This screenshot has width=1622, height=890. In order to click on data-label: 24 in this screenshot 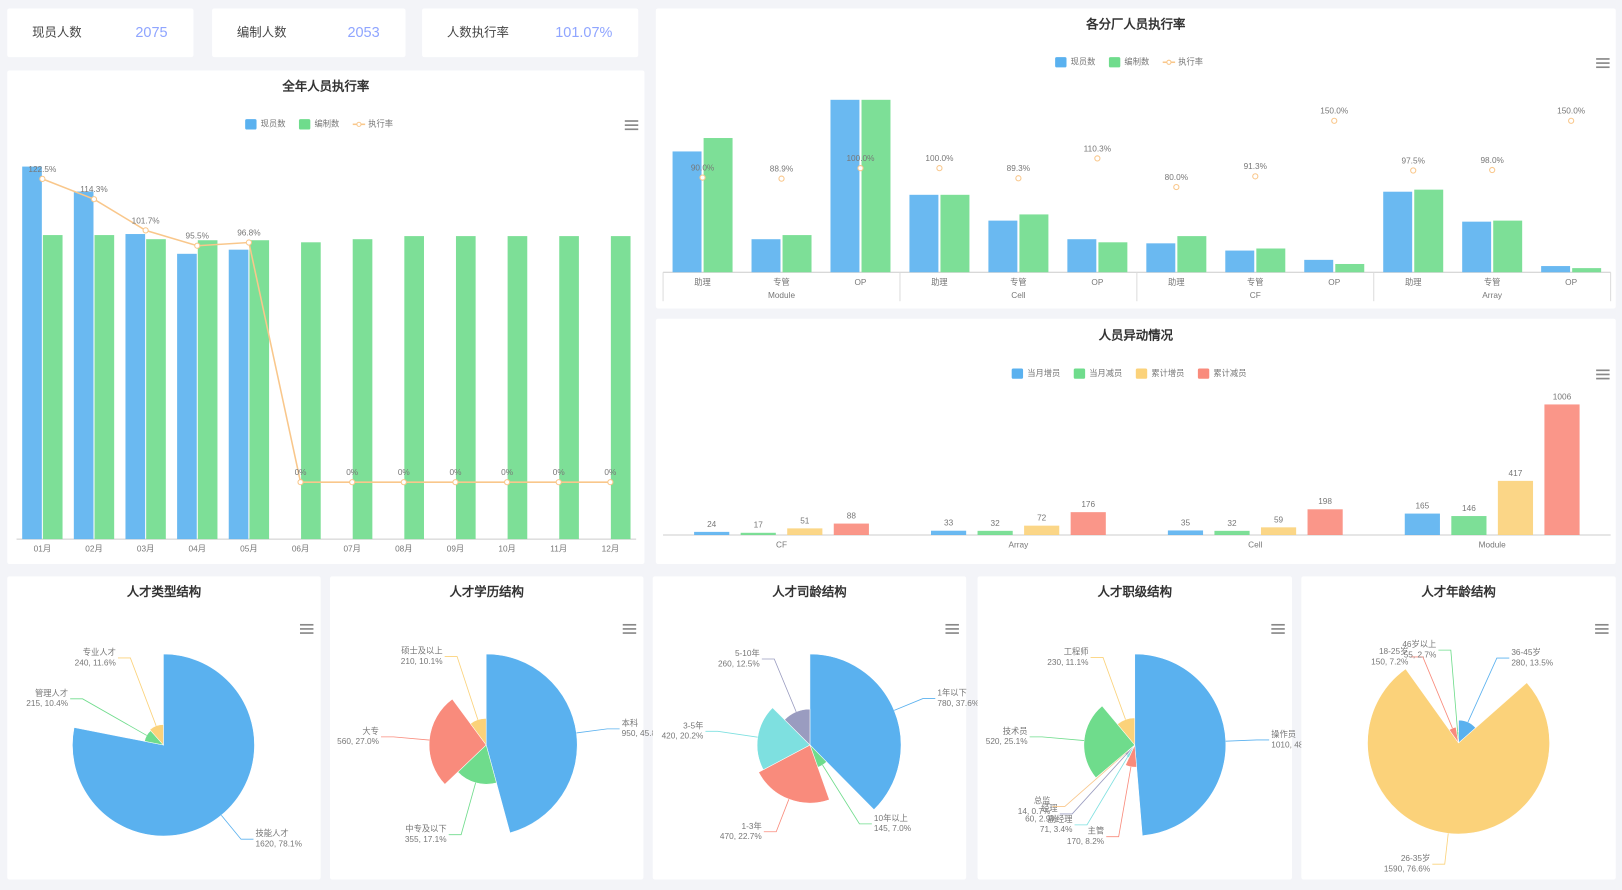, I will do `click(712, 524)`.